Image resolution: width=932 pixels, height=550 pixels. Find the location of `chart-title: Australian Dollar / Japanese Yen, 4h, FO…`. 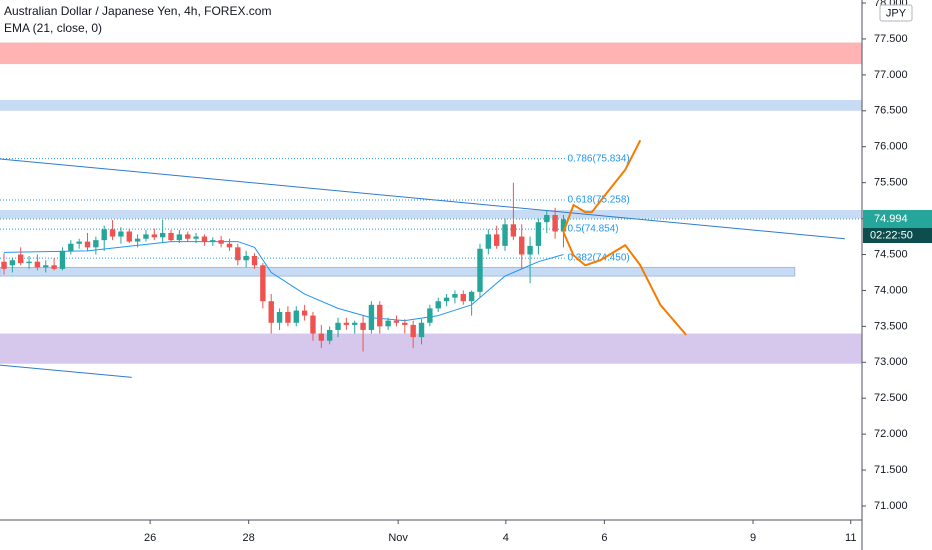

chart-title: Australian Dollar / Japanese Yen, 4h, FO… is located at coordinates (137, 11).